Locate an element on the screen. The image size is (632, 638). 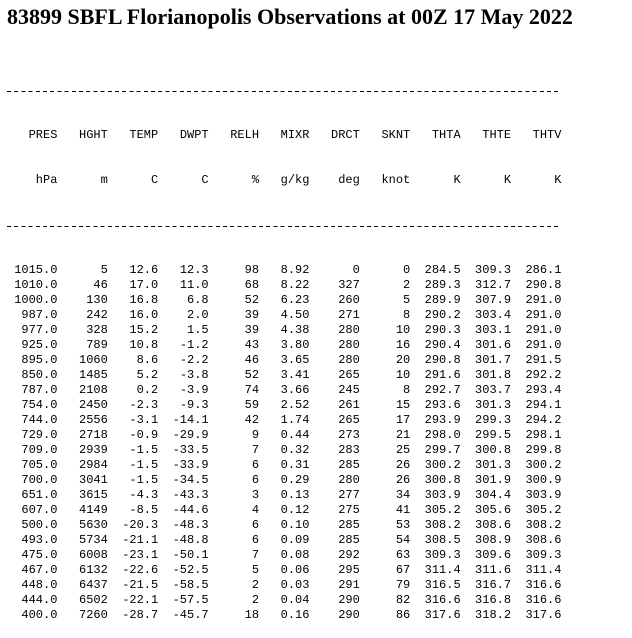
column-name: HGHT is located at coordinates (93, 135).